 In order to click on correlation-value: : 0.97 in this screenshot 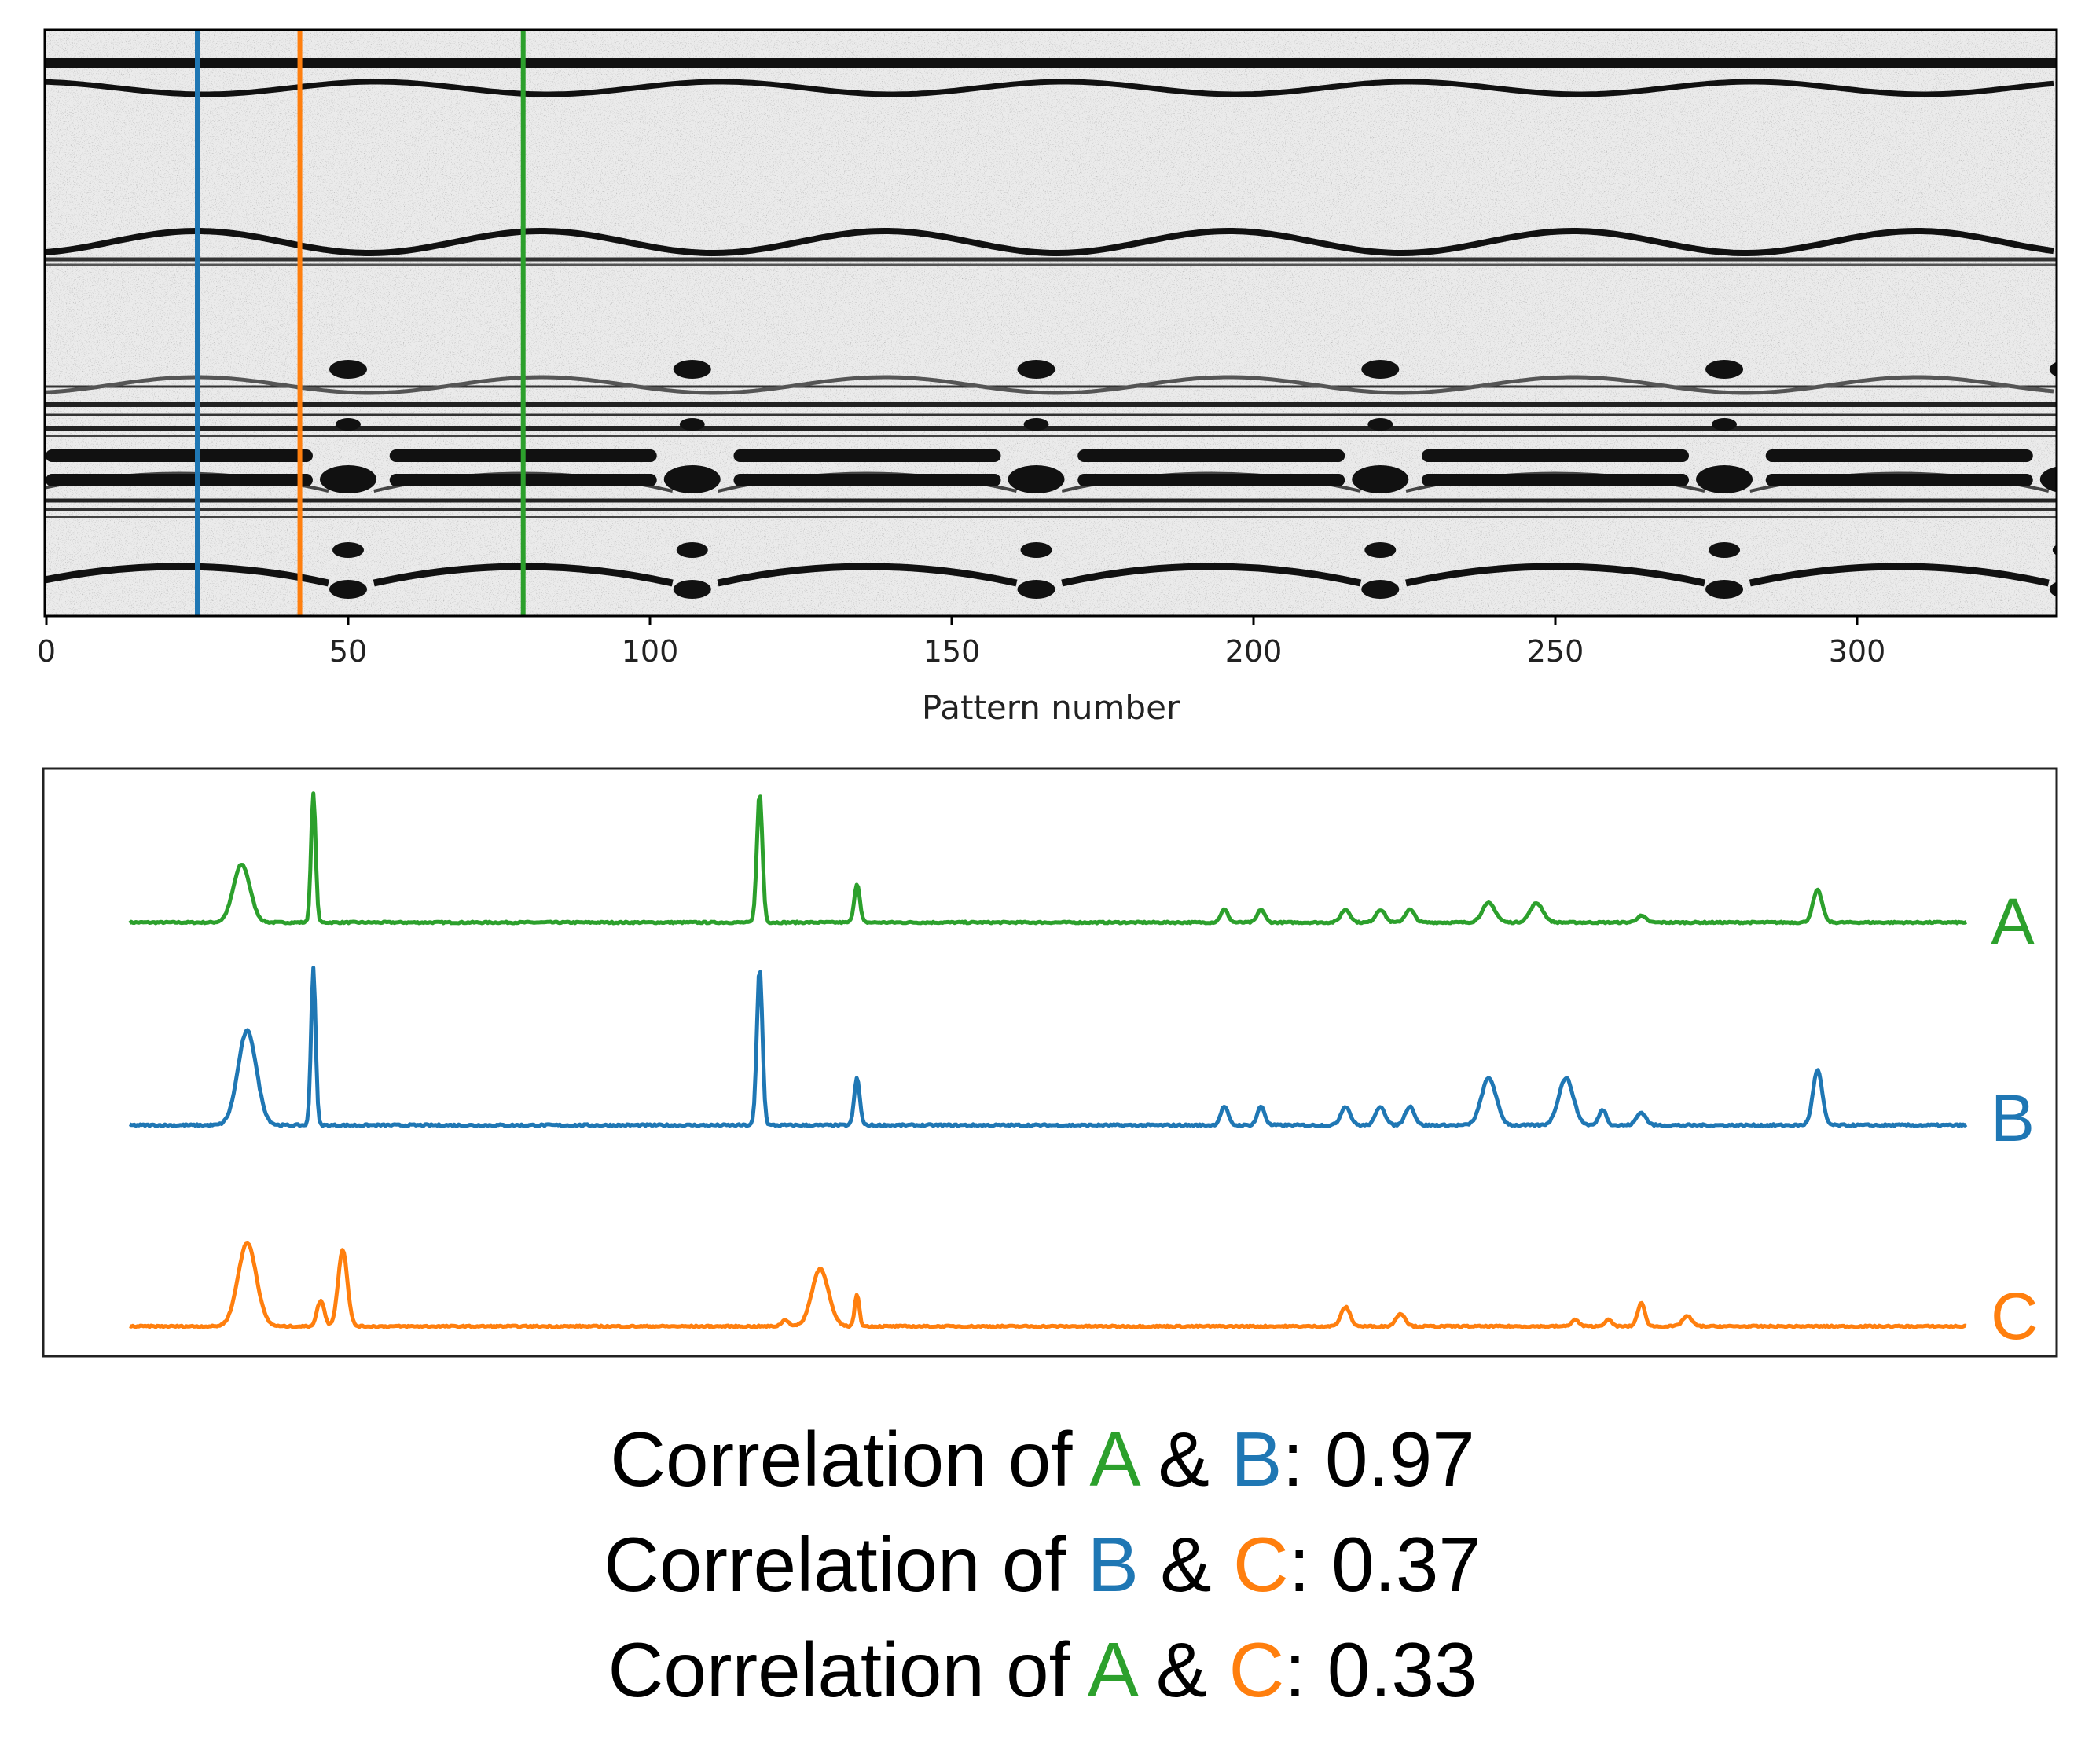, I will do `click(1378, 1459)`.